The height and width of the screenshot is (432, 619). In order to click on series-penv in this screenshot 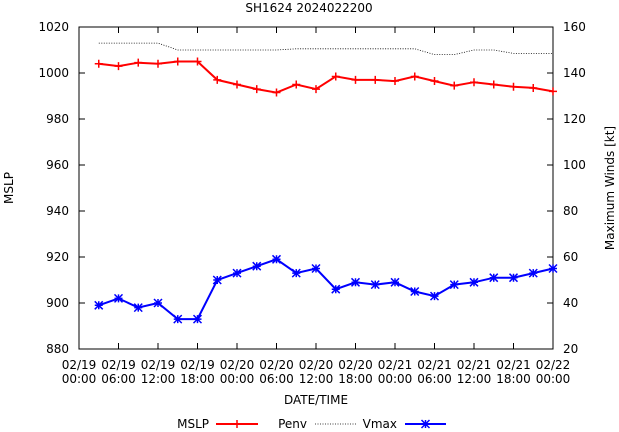, I will do `click(325, 48)`.